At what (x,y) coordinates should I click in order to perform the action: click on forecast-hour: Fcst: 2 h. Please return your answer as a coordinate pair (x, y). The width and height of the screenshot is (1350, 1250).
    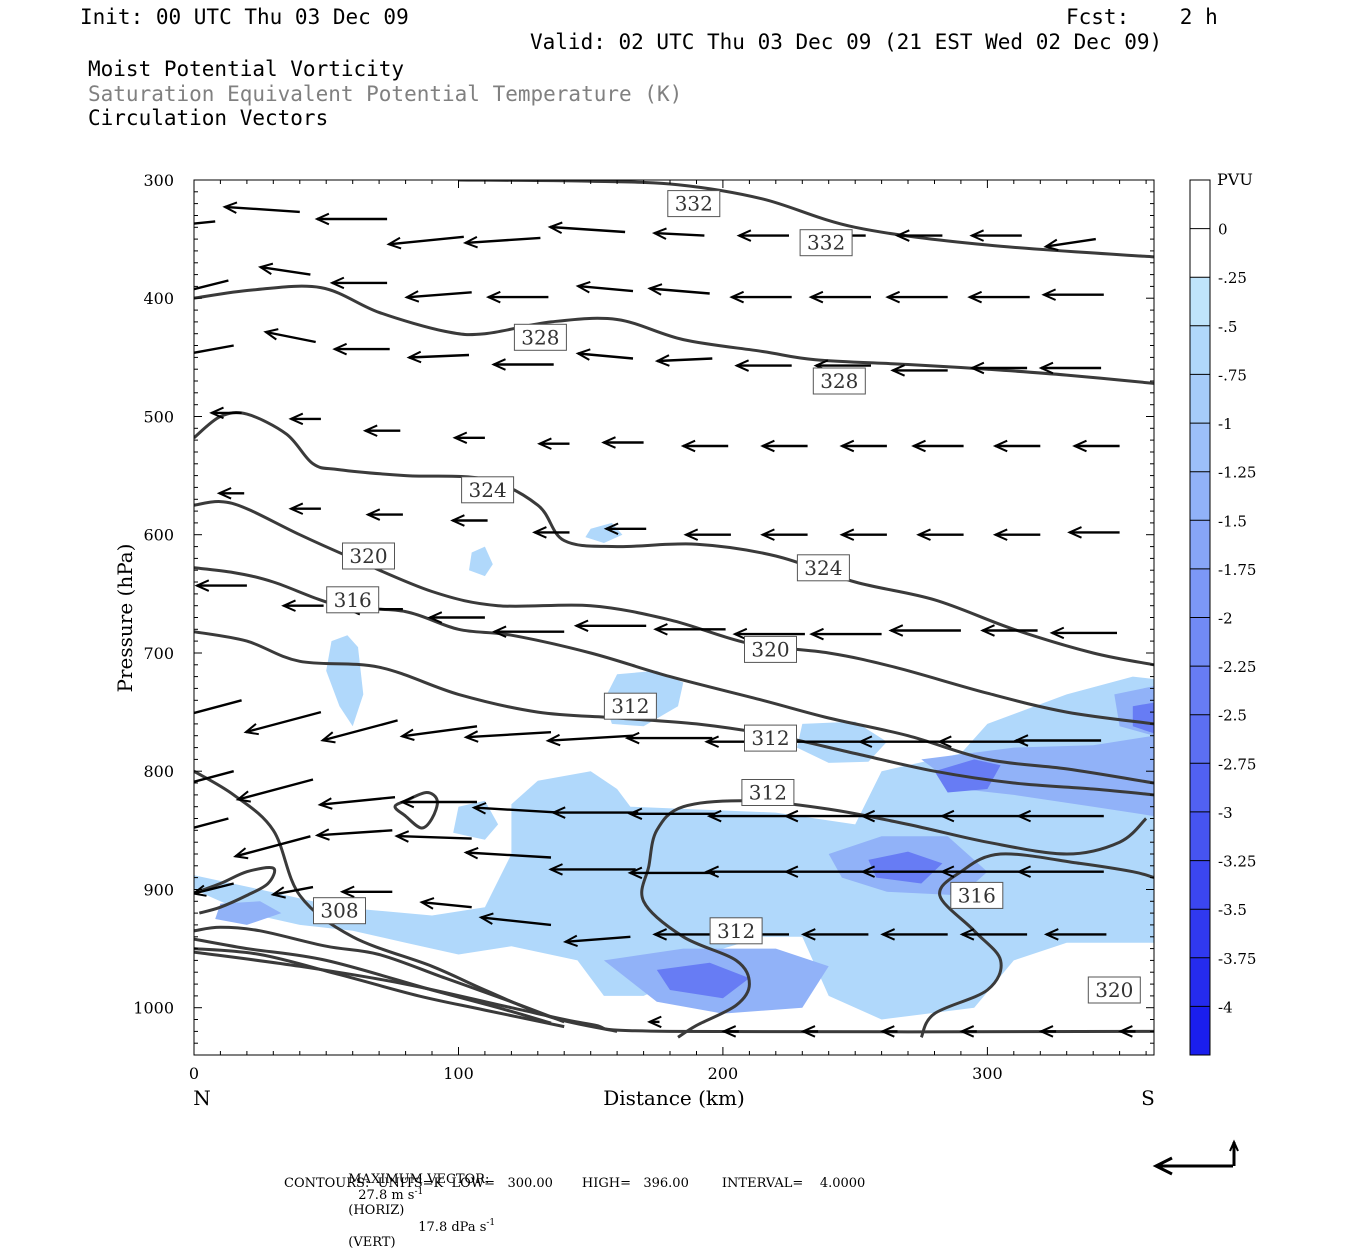
    Looking at the image, I should click on (1142, 17).